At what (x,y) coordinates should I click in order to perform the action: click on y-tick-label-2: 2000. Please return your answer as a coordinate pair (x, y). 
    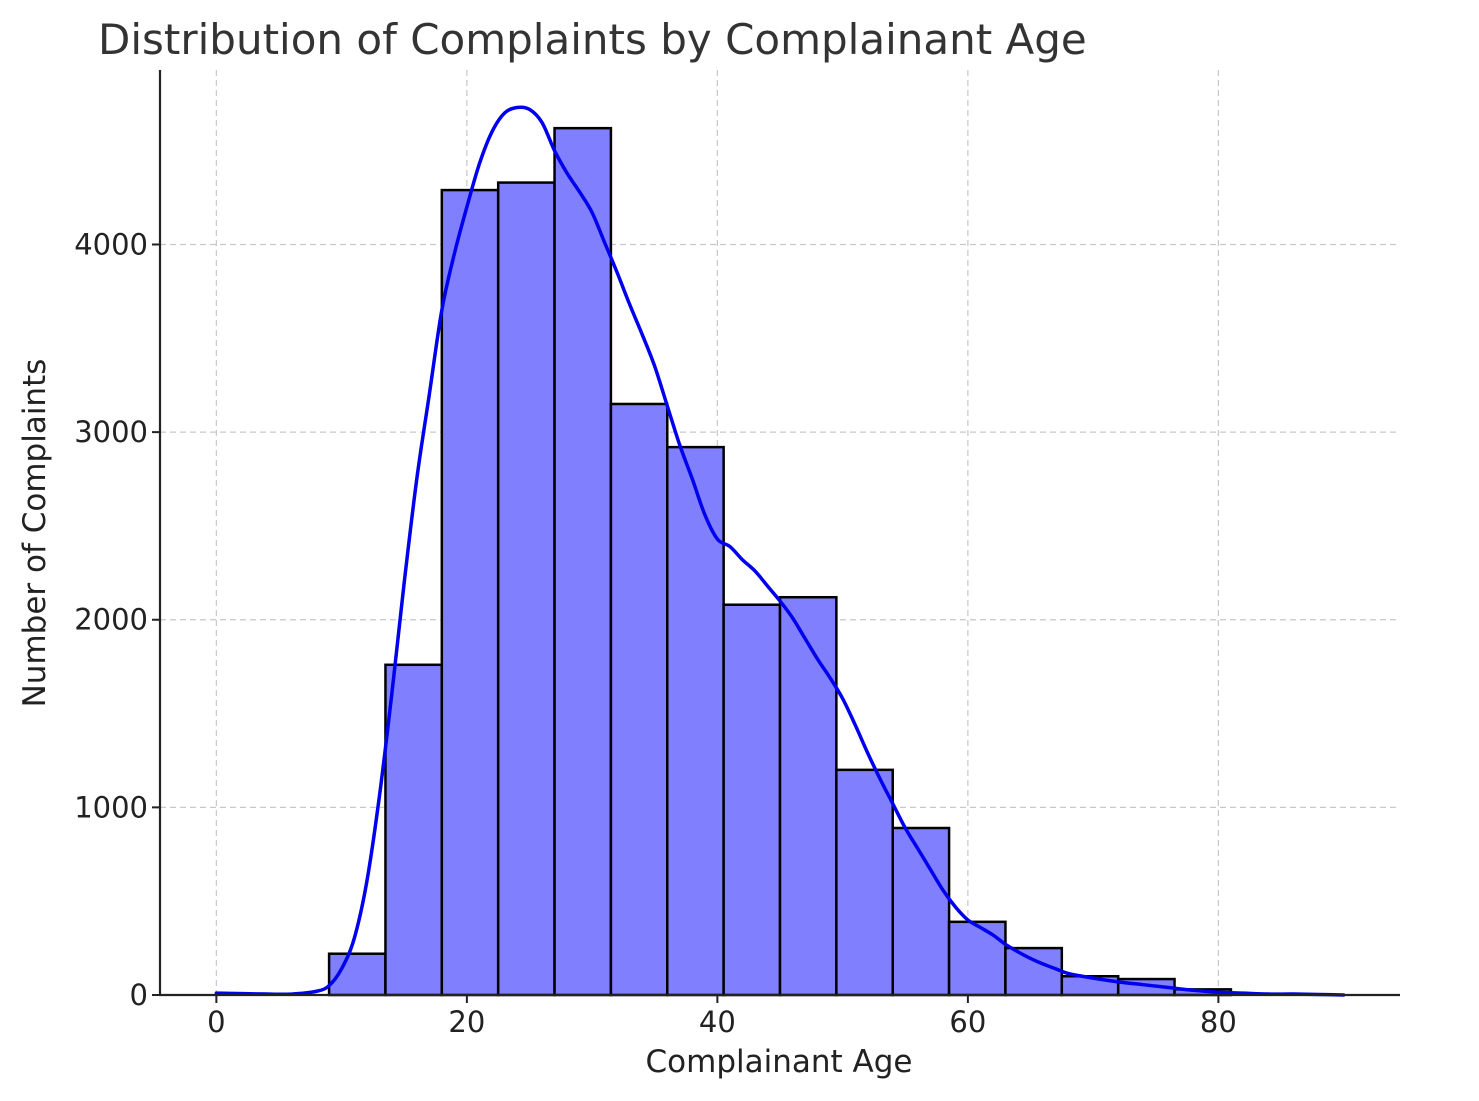
    Looking at the image, I should click on (111, 620).